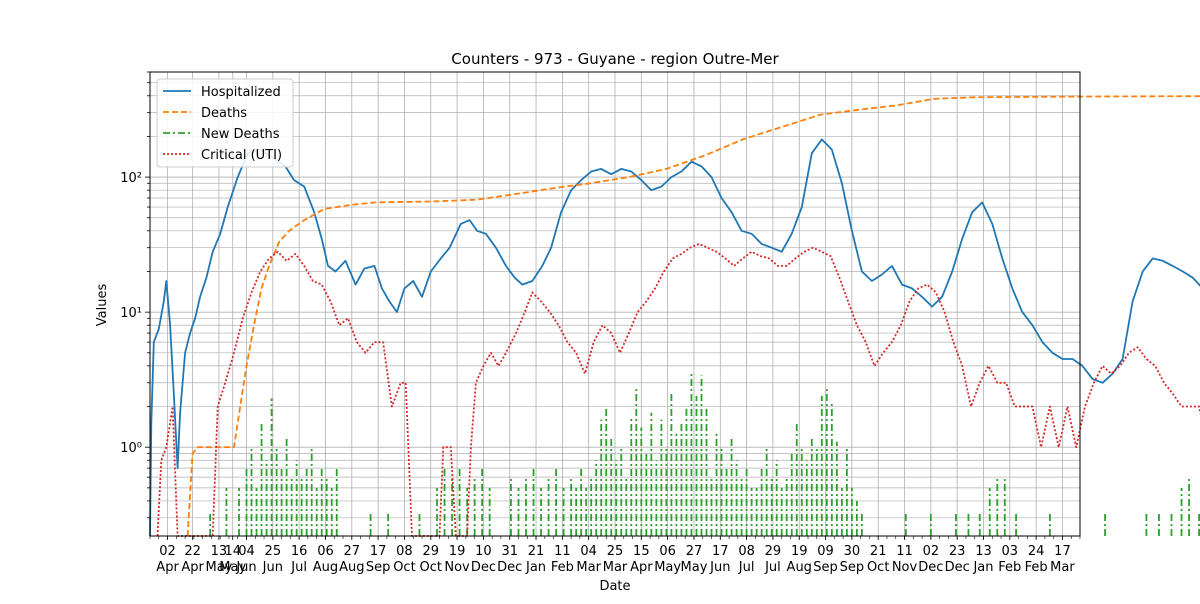 This screenshot has width=1200, height=604. What do you see at coordinates (1036, 551) in the screenshot?
I see `x-tick-label-day: 24` at bounding box center [1036, 551].